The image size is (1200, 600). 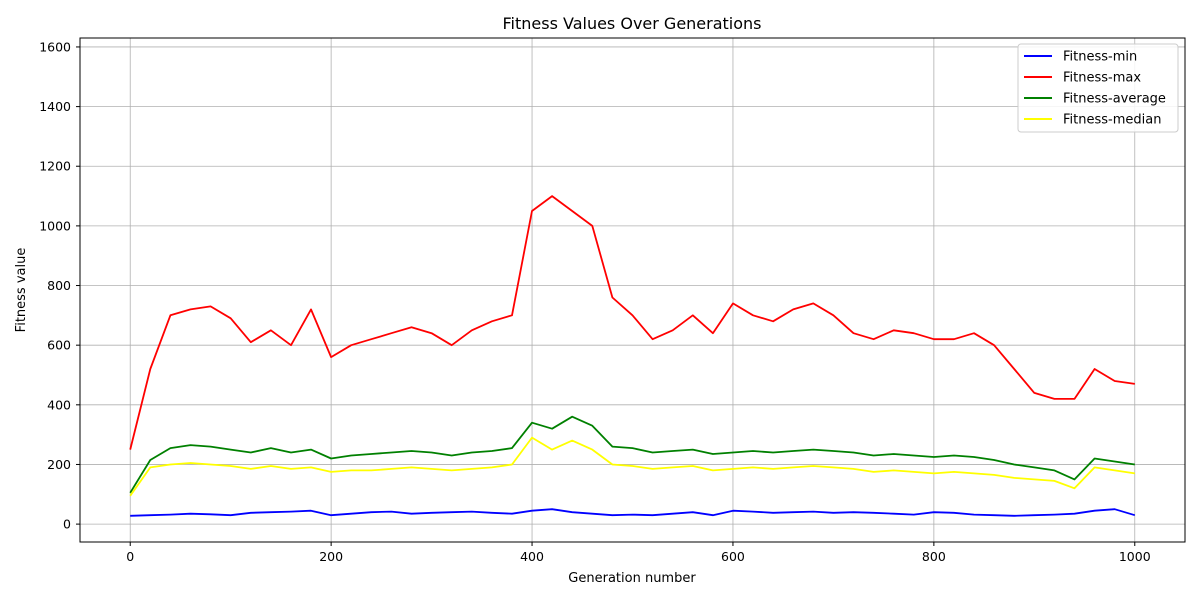 What do you see at coordinates (934, 556) in the screenshot?
I see `x-tick-label: 800` at bounding box center [934, 556].